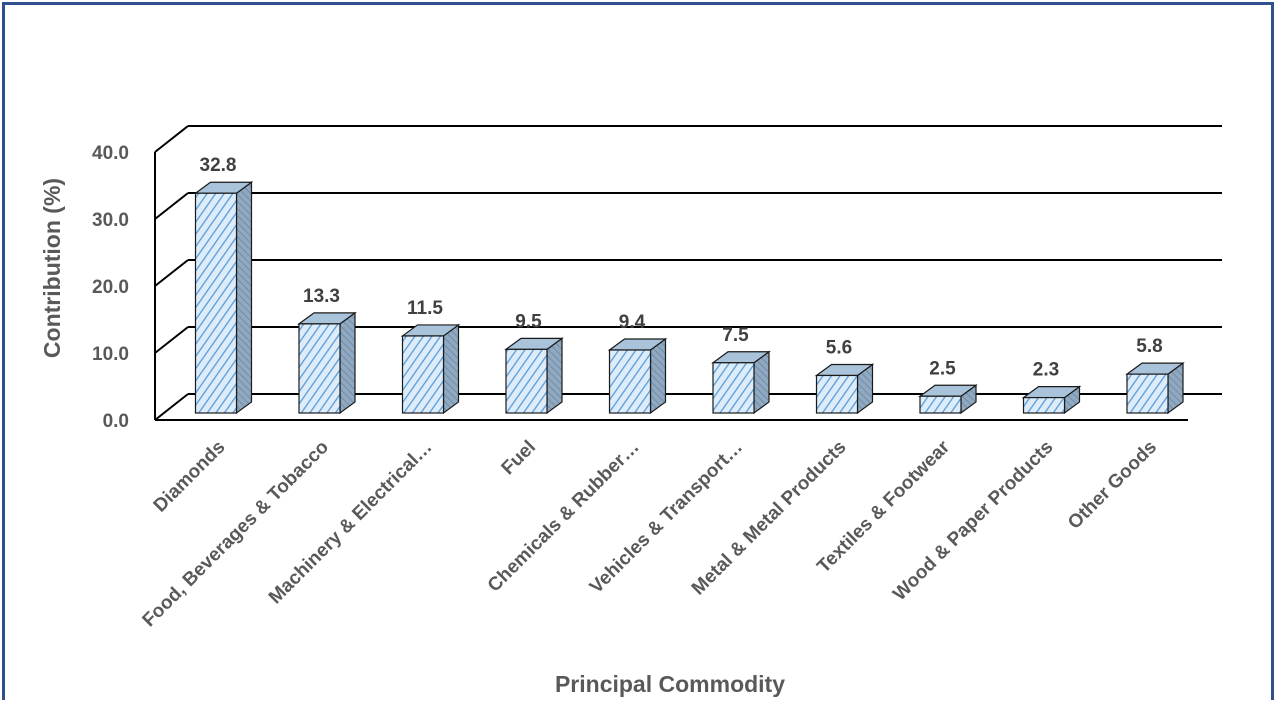 The image size is (1278, 702). Describe the element at coordinates (236, 534) in the screenshot. I see `x-tick-label: Food, Beverages & Tobacco` at that location.